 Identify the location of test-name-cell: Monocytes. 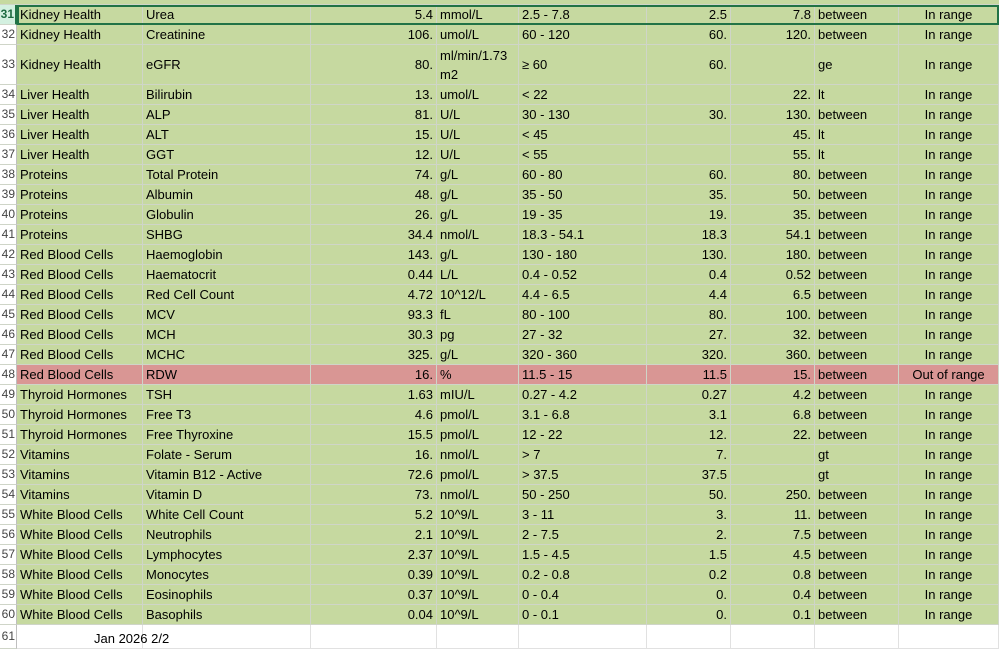
(227, 575).